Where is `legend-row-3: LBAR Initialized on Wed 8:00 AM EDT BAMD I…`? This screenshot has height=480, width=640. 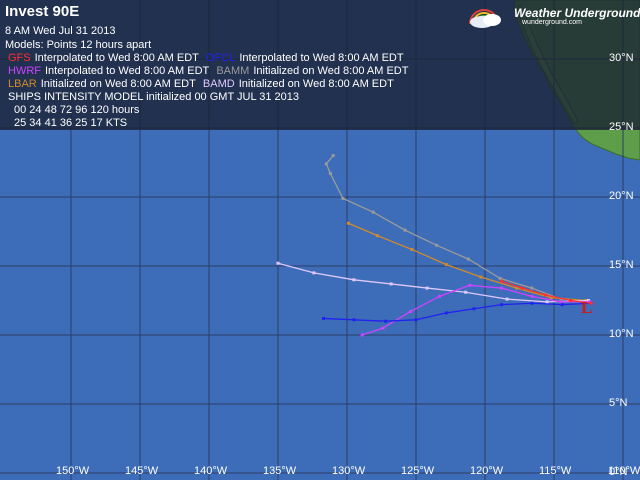
legend-row-3: LBAR Initialized on Wed 8:00 AM EDT BAMD I… is located at coordinates (203, 84).